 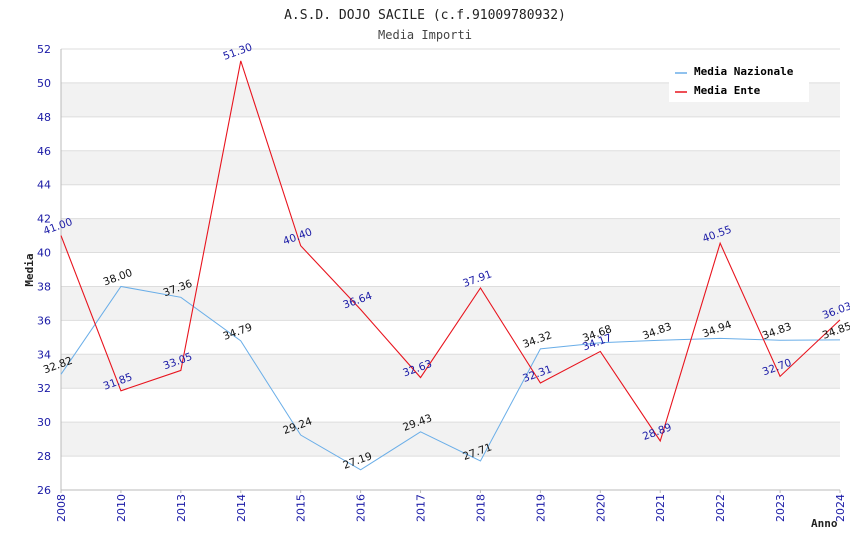 What do you see at coordinates (238, 52) in the screenshot?
I see `data-label-media-ente: 51.30` at bounding box center [238, 52].